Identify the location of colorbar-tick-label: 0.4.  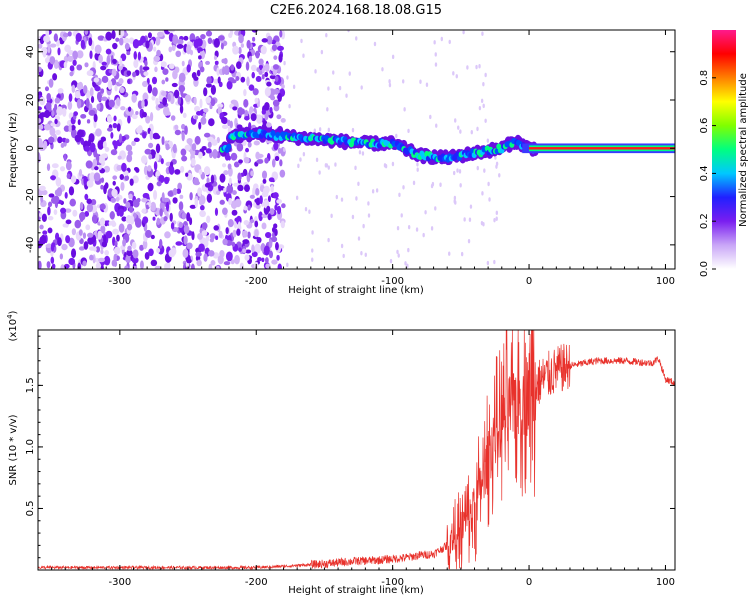
(704, 173).